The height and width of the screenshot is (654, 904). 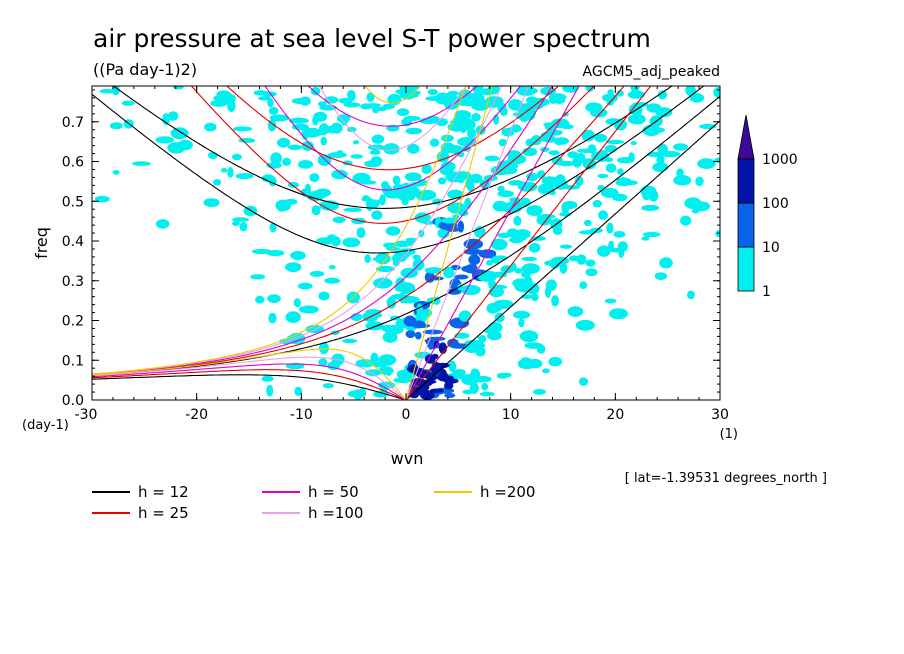 I want to click on colorbar-label: 100, so click(x=775, y=204).